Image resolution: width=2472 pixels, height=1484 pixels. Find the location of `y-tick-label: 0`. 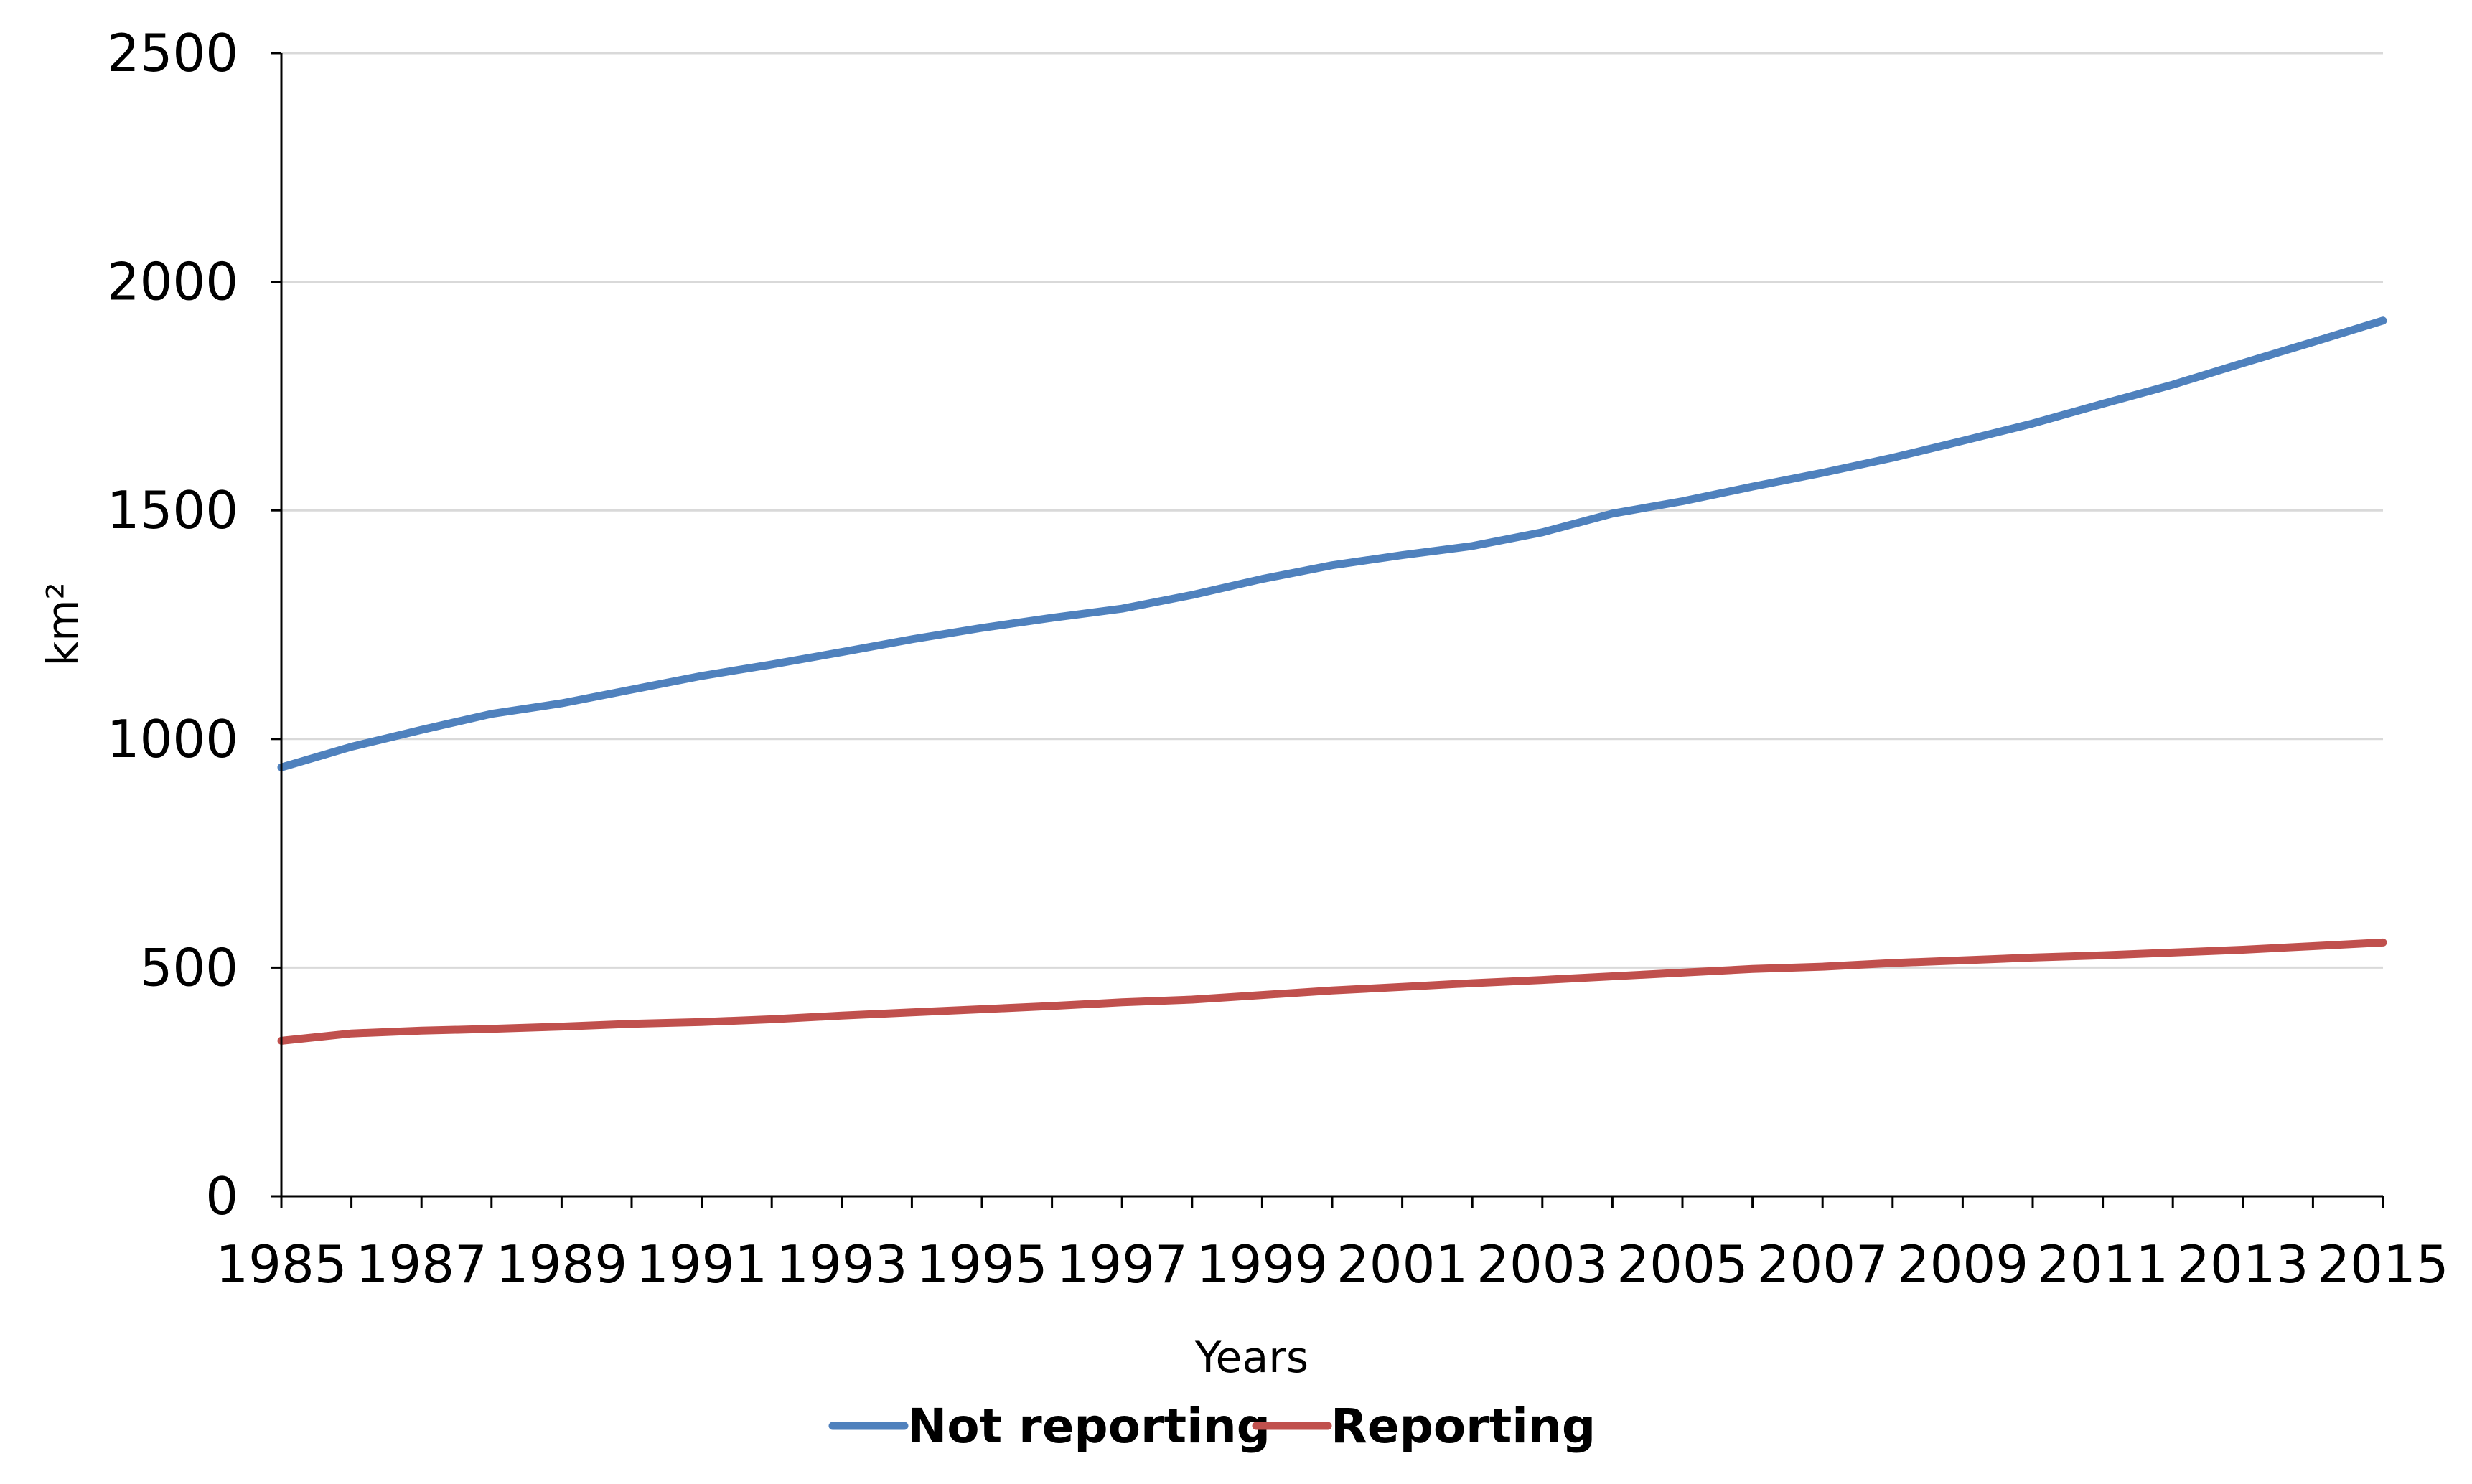

y-tick-label: 0 is located at coordinates (221, 1196).